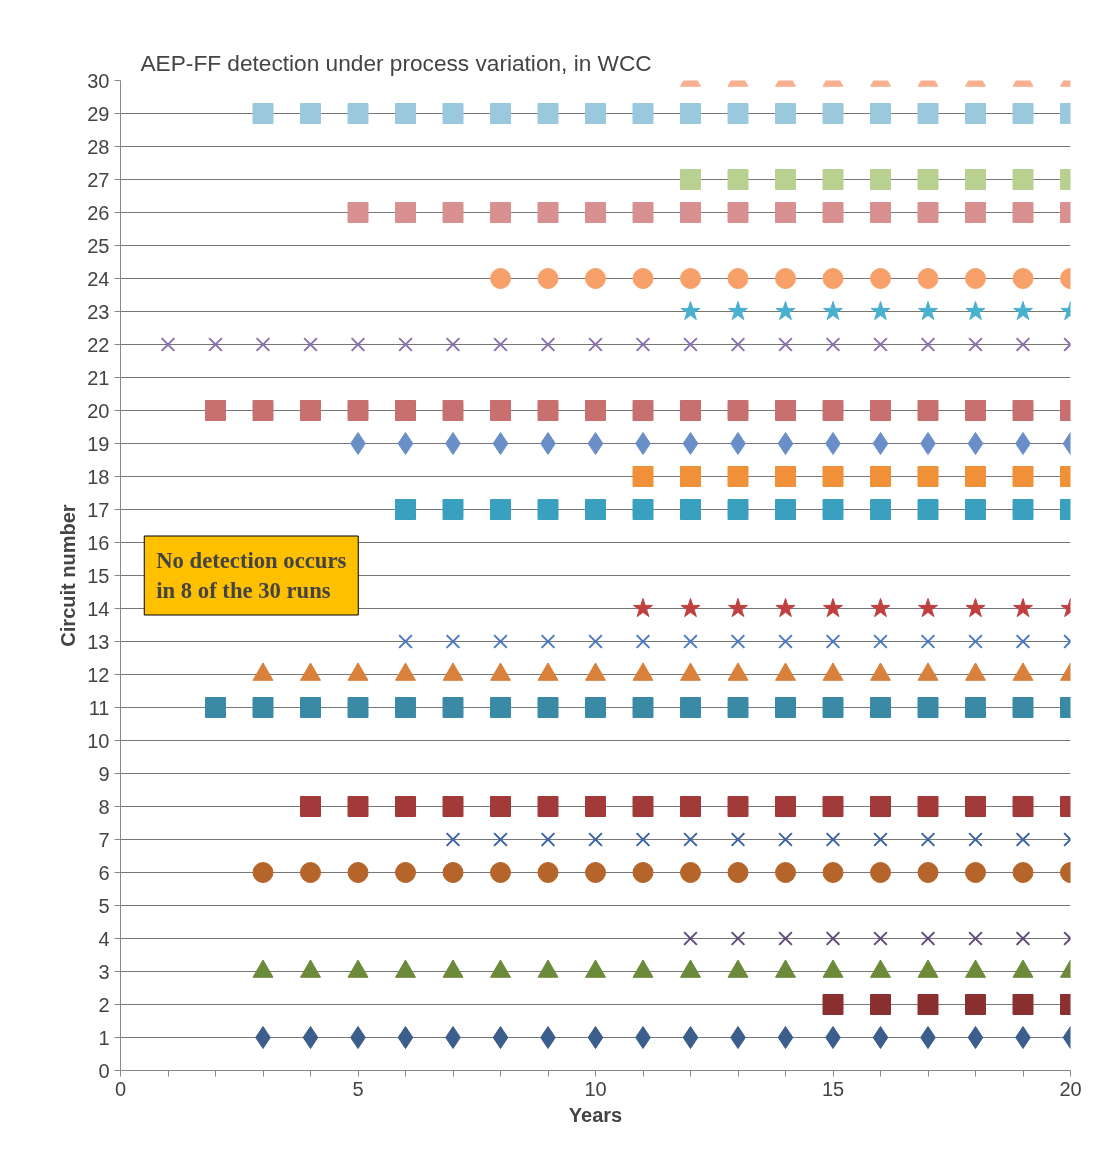  Describe the element at coordinates (104, 1004) in the screenshot. I see `y-tick-label: 2` at that location.